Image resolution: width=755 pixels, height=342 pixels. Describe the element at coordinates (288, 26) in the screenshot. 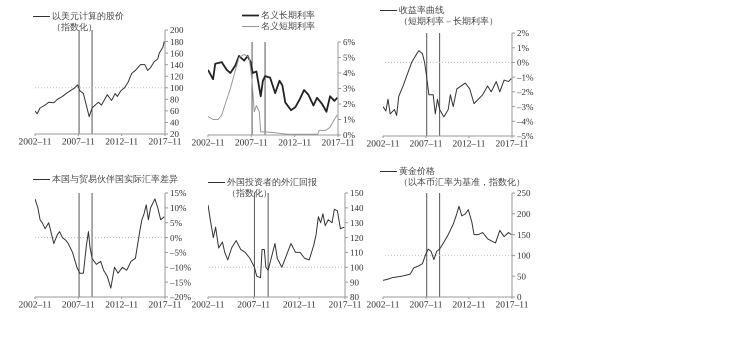

I see `legend-label: 名义短期利率` at that location.